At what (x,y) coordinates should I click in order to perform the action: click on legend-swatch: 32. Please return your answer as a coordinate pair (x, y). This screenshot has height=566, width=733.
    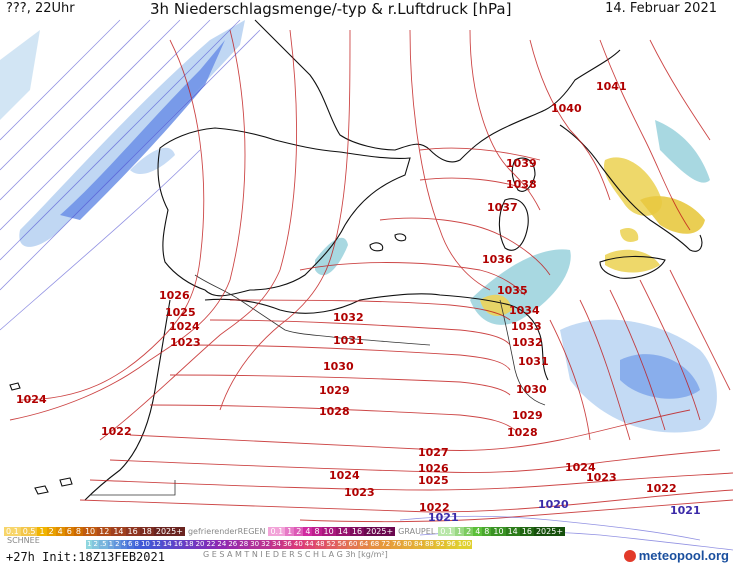
    Looking at the image, I should click on (266, 544).